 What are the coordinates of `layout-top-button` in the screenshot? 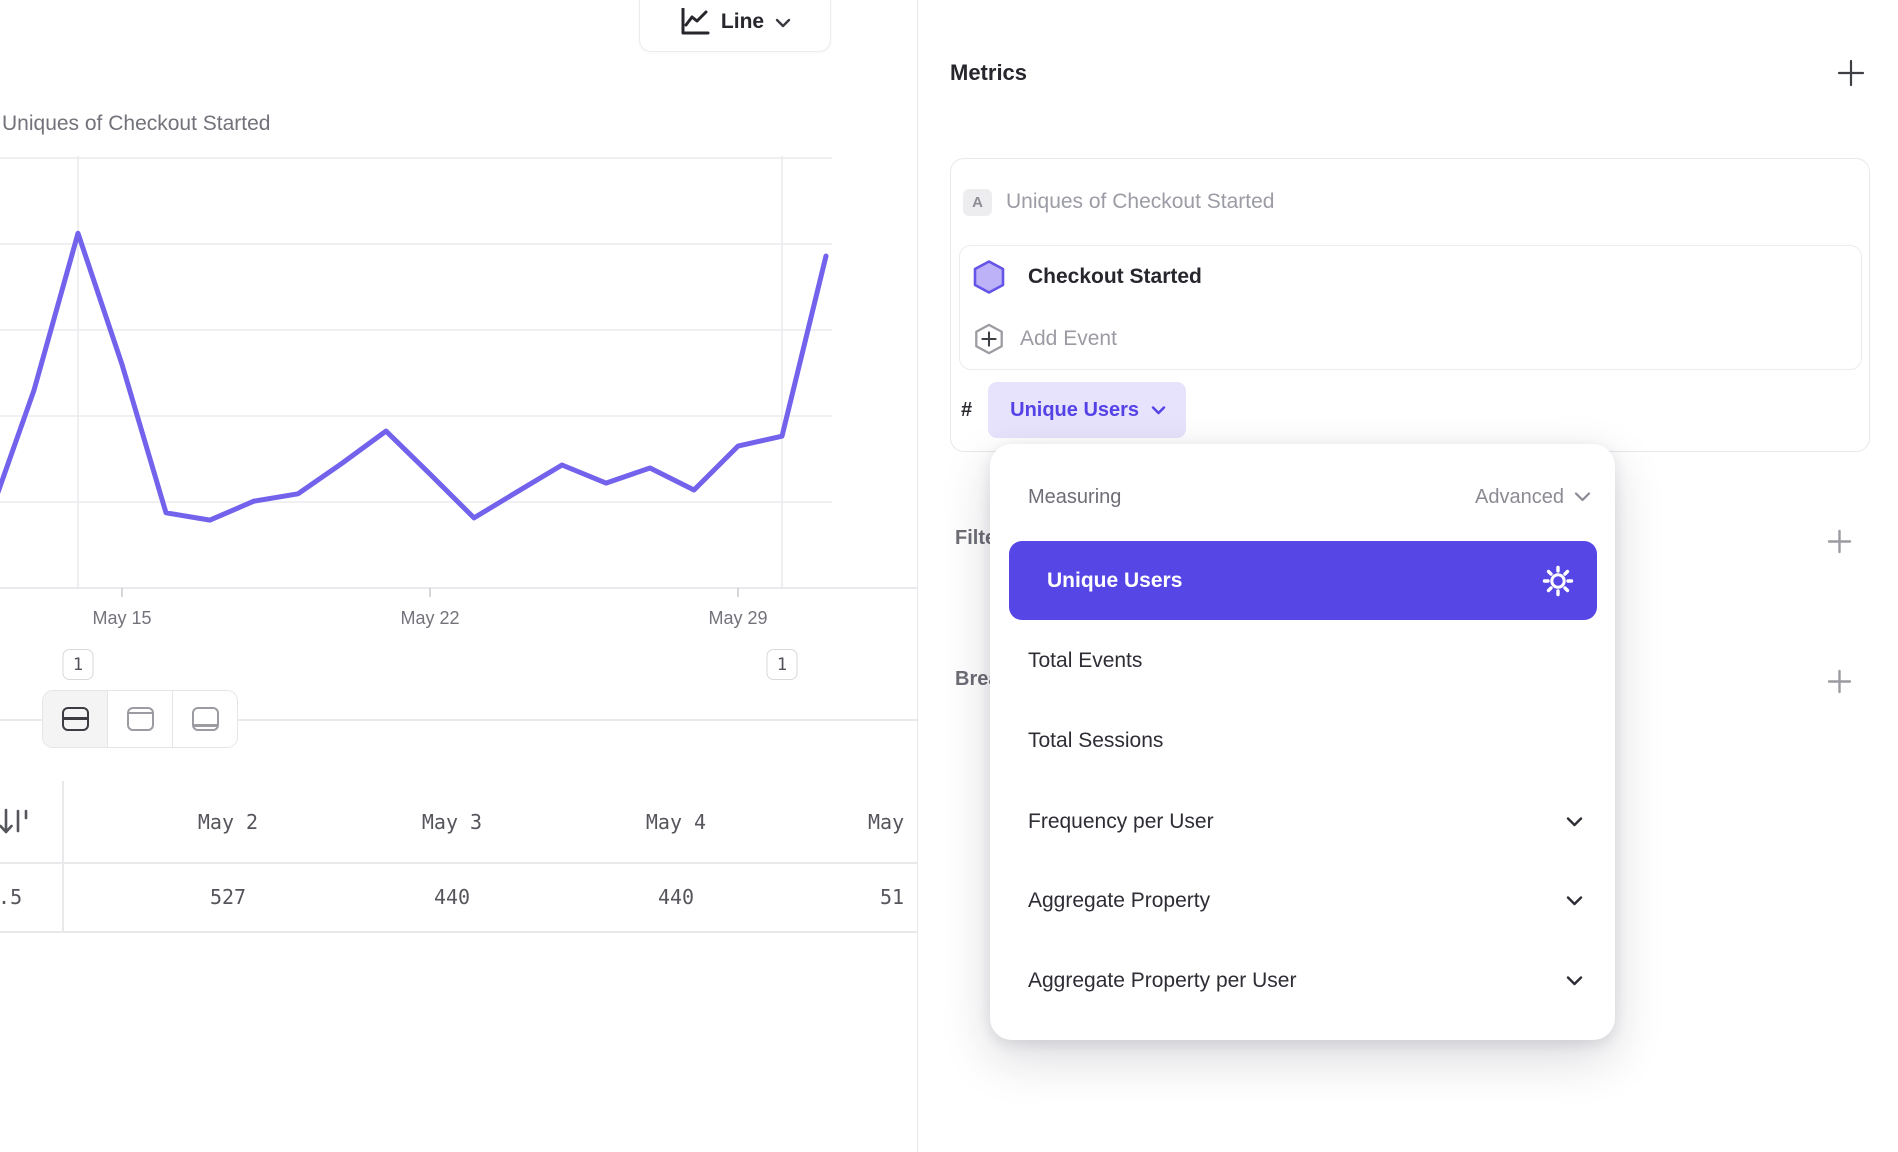 It's located at (139, 719).